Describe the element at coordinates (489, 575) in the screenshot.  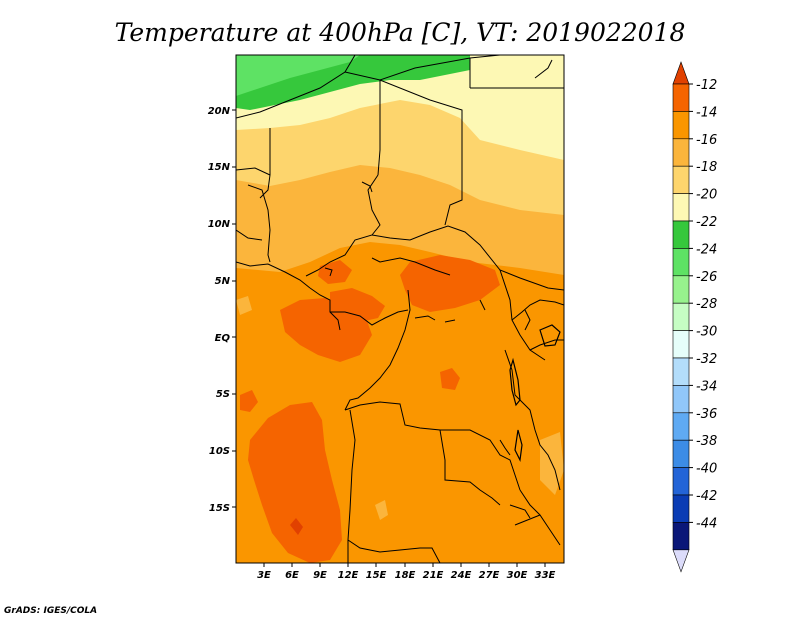
I see `lon-label: 27E` at that location.